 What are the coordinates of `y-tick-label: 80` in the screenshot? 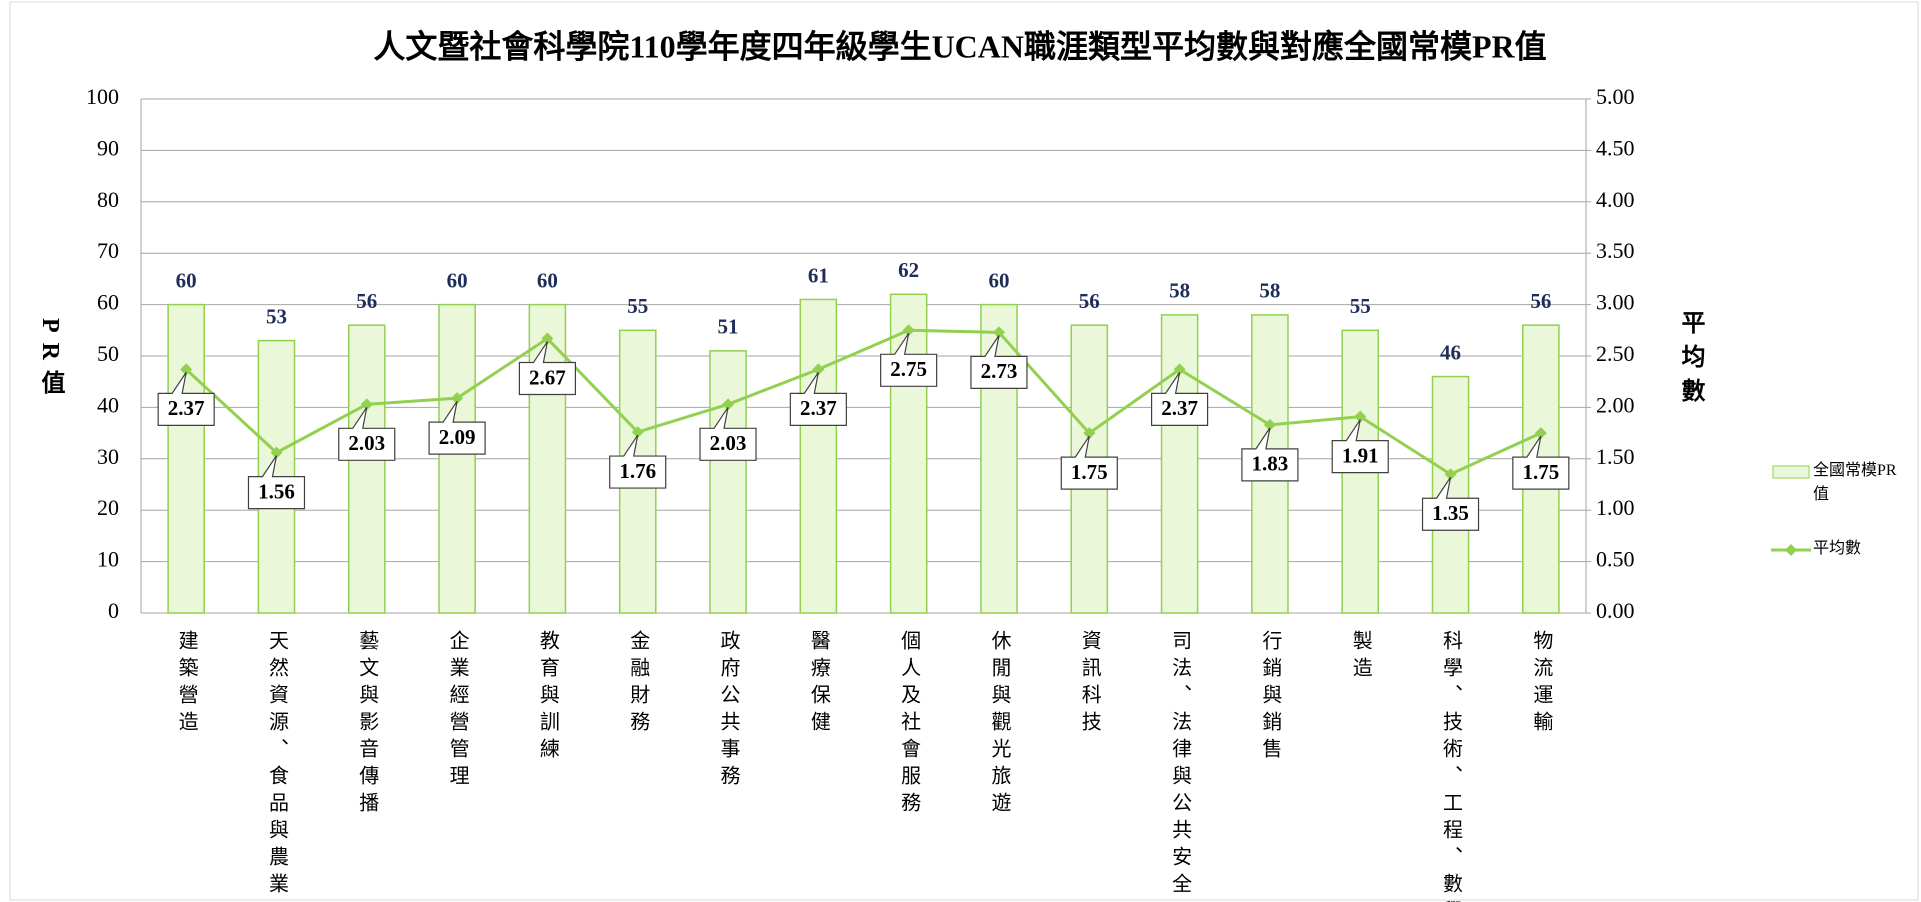 It's located at (108, 199).